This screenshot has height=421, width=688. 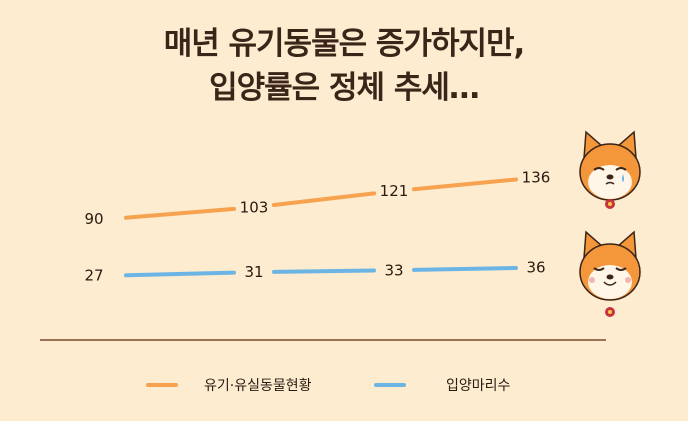 I want to click on crying-shiba-dog-icon, so click(x=610, y=169).